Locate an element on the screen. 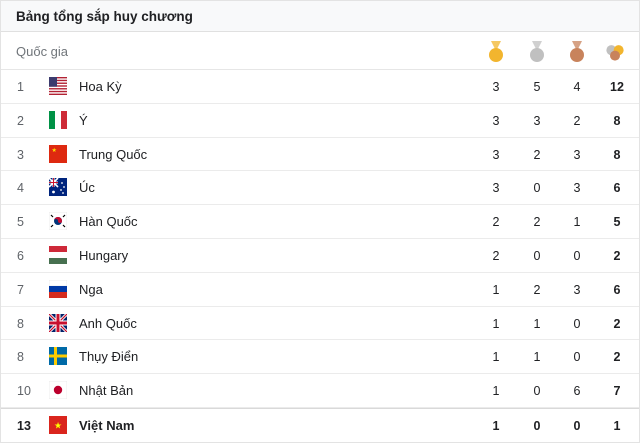  country-name: Hoa Kỳ is located at coordinates (100, 86).